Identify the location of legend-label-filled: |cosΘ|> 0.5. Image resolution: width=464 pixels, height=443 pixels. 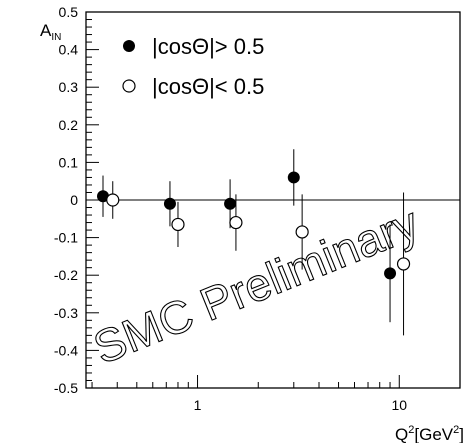
(208, 46).